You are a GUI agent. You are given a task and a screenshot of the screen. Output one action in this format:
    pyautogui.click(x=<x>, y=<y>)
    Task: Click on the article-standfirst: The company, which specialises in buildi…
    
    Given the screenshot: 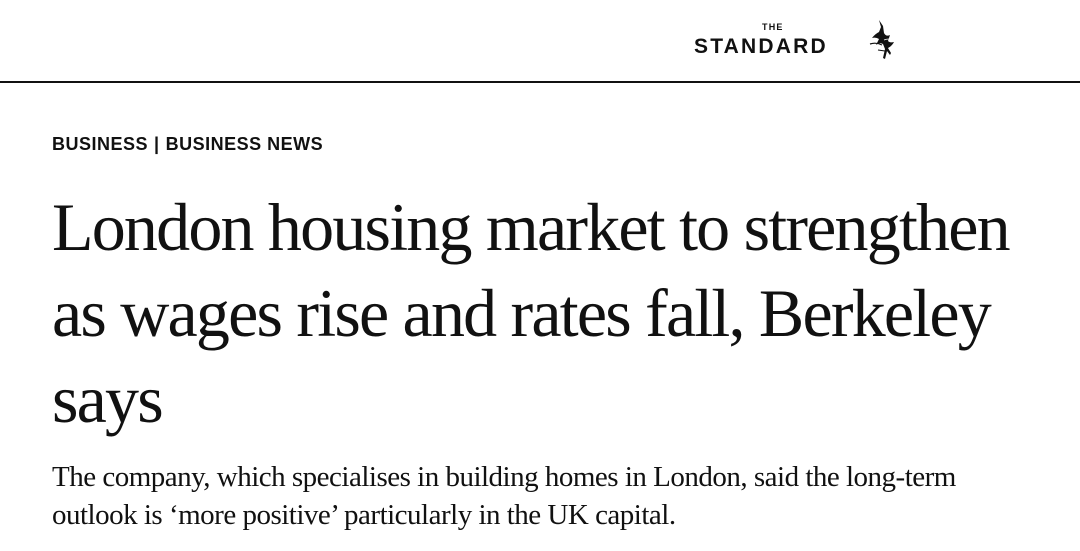 What is the action you would take?
    pyautogui.click(x=504, y=496)
    